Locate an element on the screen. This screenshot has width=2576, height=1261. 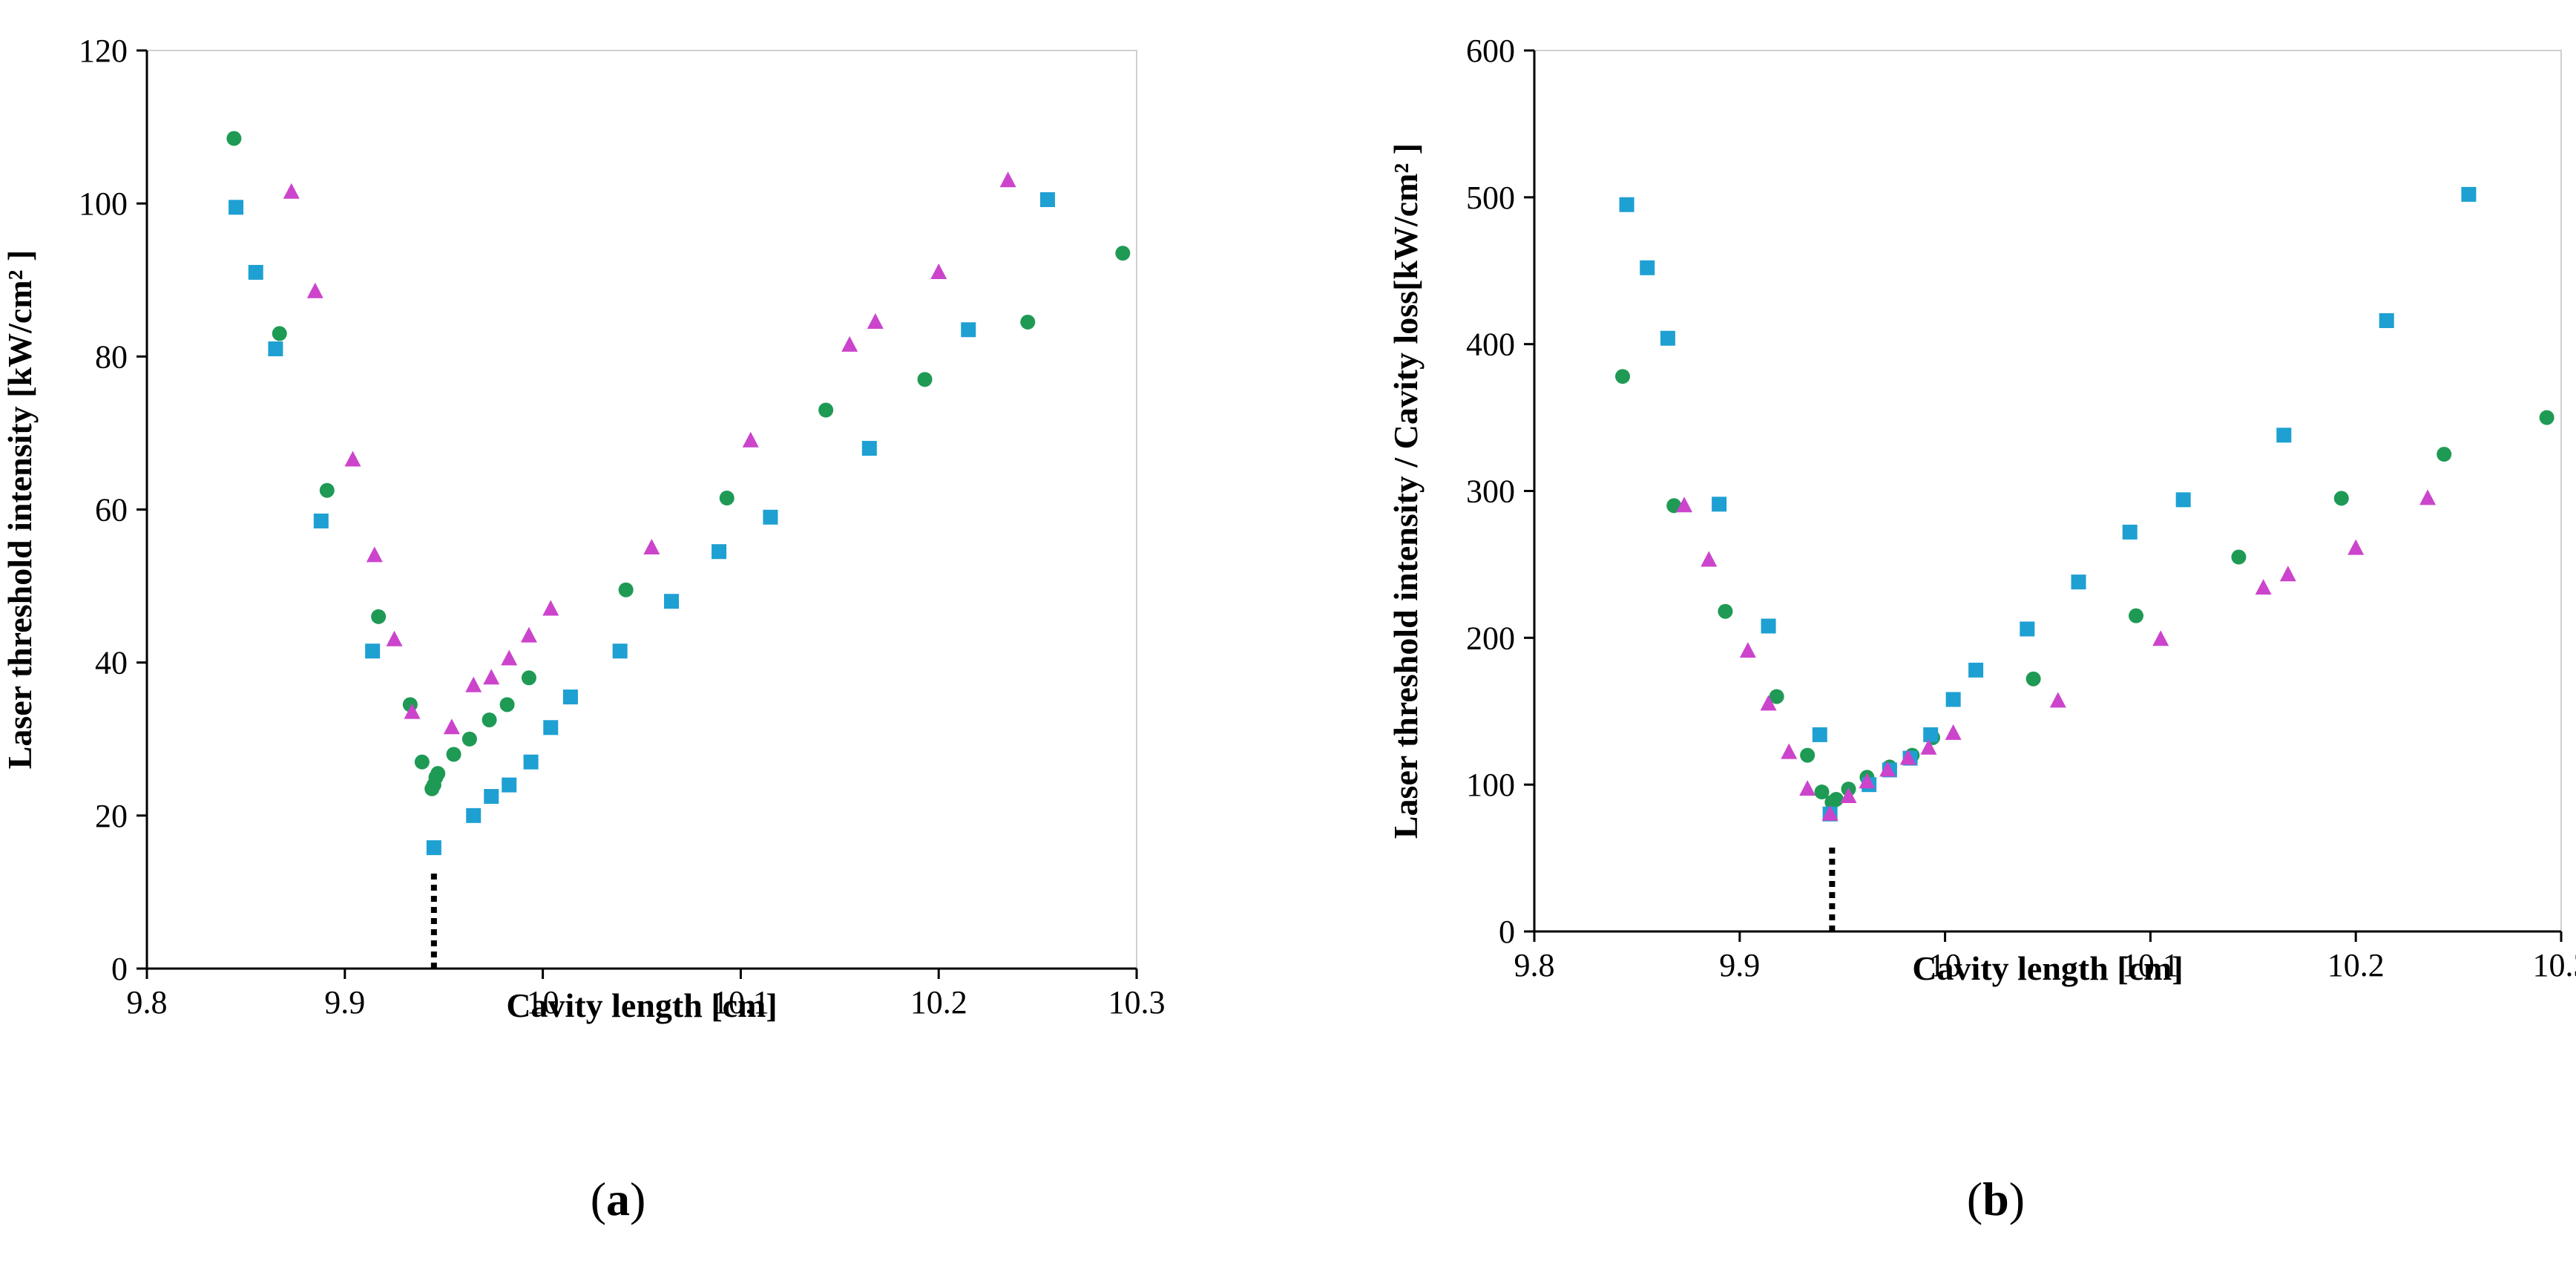
y-tick-label: 40 is located at coordinates (112, 663).